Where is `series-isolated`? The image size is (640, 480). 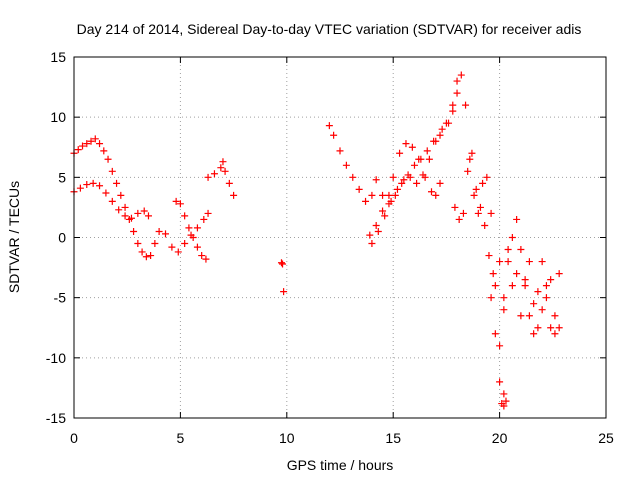
series-isolated is located at coordinates (282, 277).